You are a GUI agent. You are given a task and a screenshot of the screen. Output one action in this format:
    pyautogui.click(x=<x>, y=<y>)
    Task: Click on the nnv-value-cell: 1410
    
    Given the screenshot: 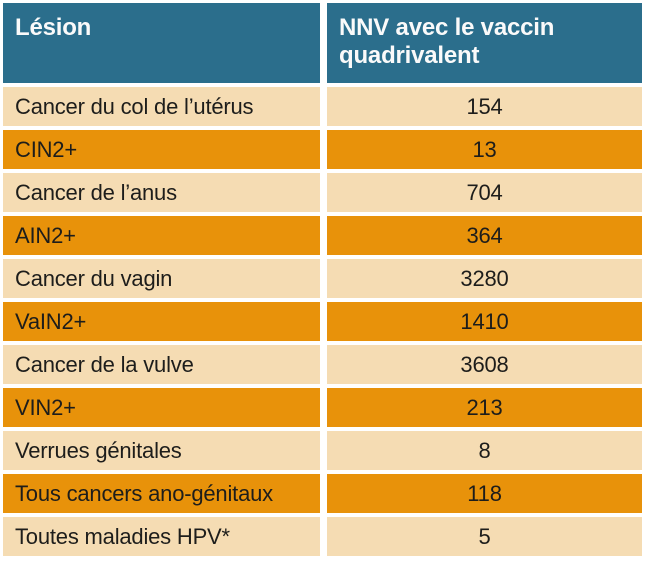 What is the action you would take?
    pyautogui.click(x=484, y=321)
    